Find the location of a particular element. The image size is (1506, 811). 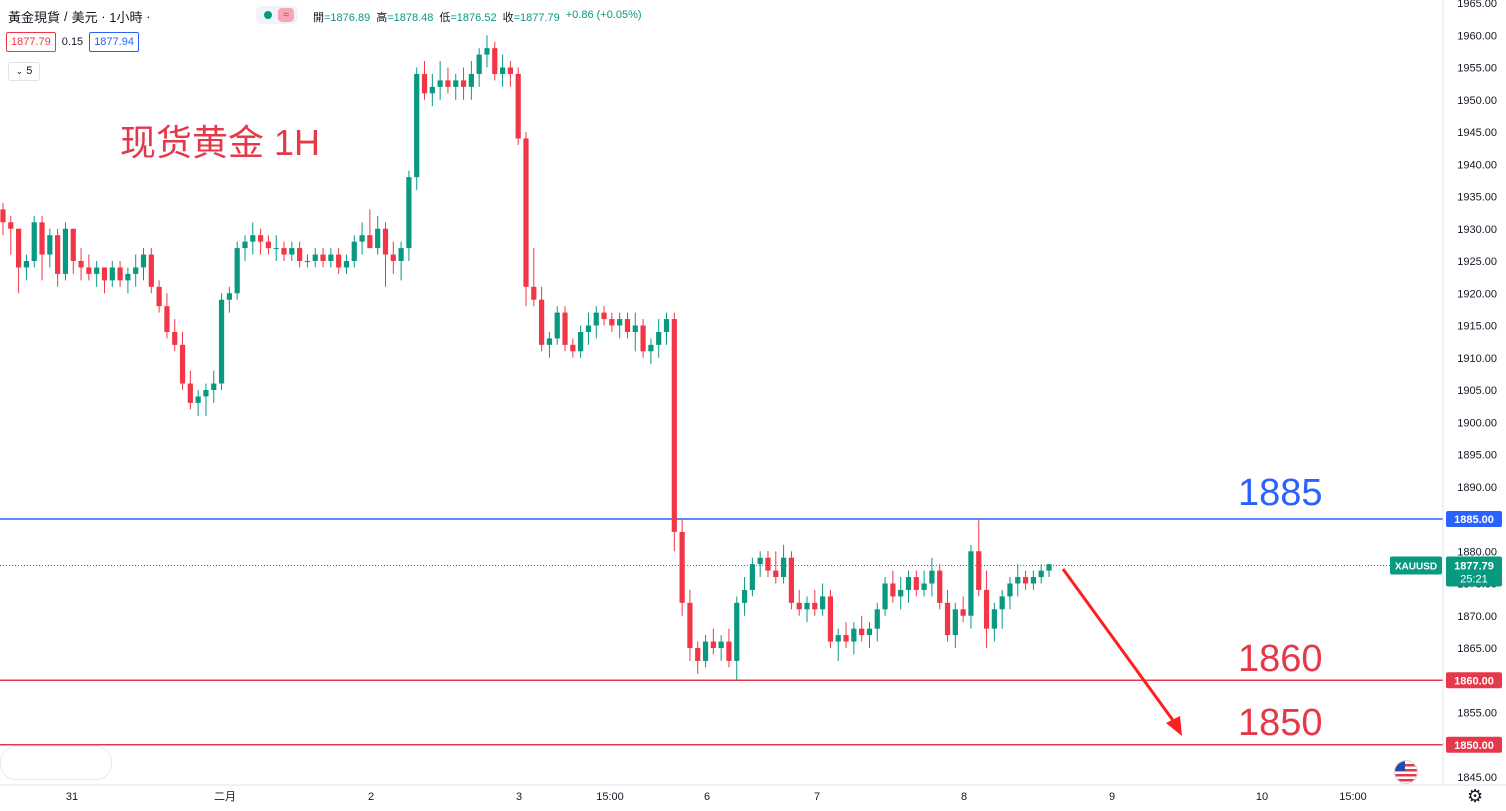

x-tick-label: 7 is located at coordinates (817, 797).